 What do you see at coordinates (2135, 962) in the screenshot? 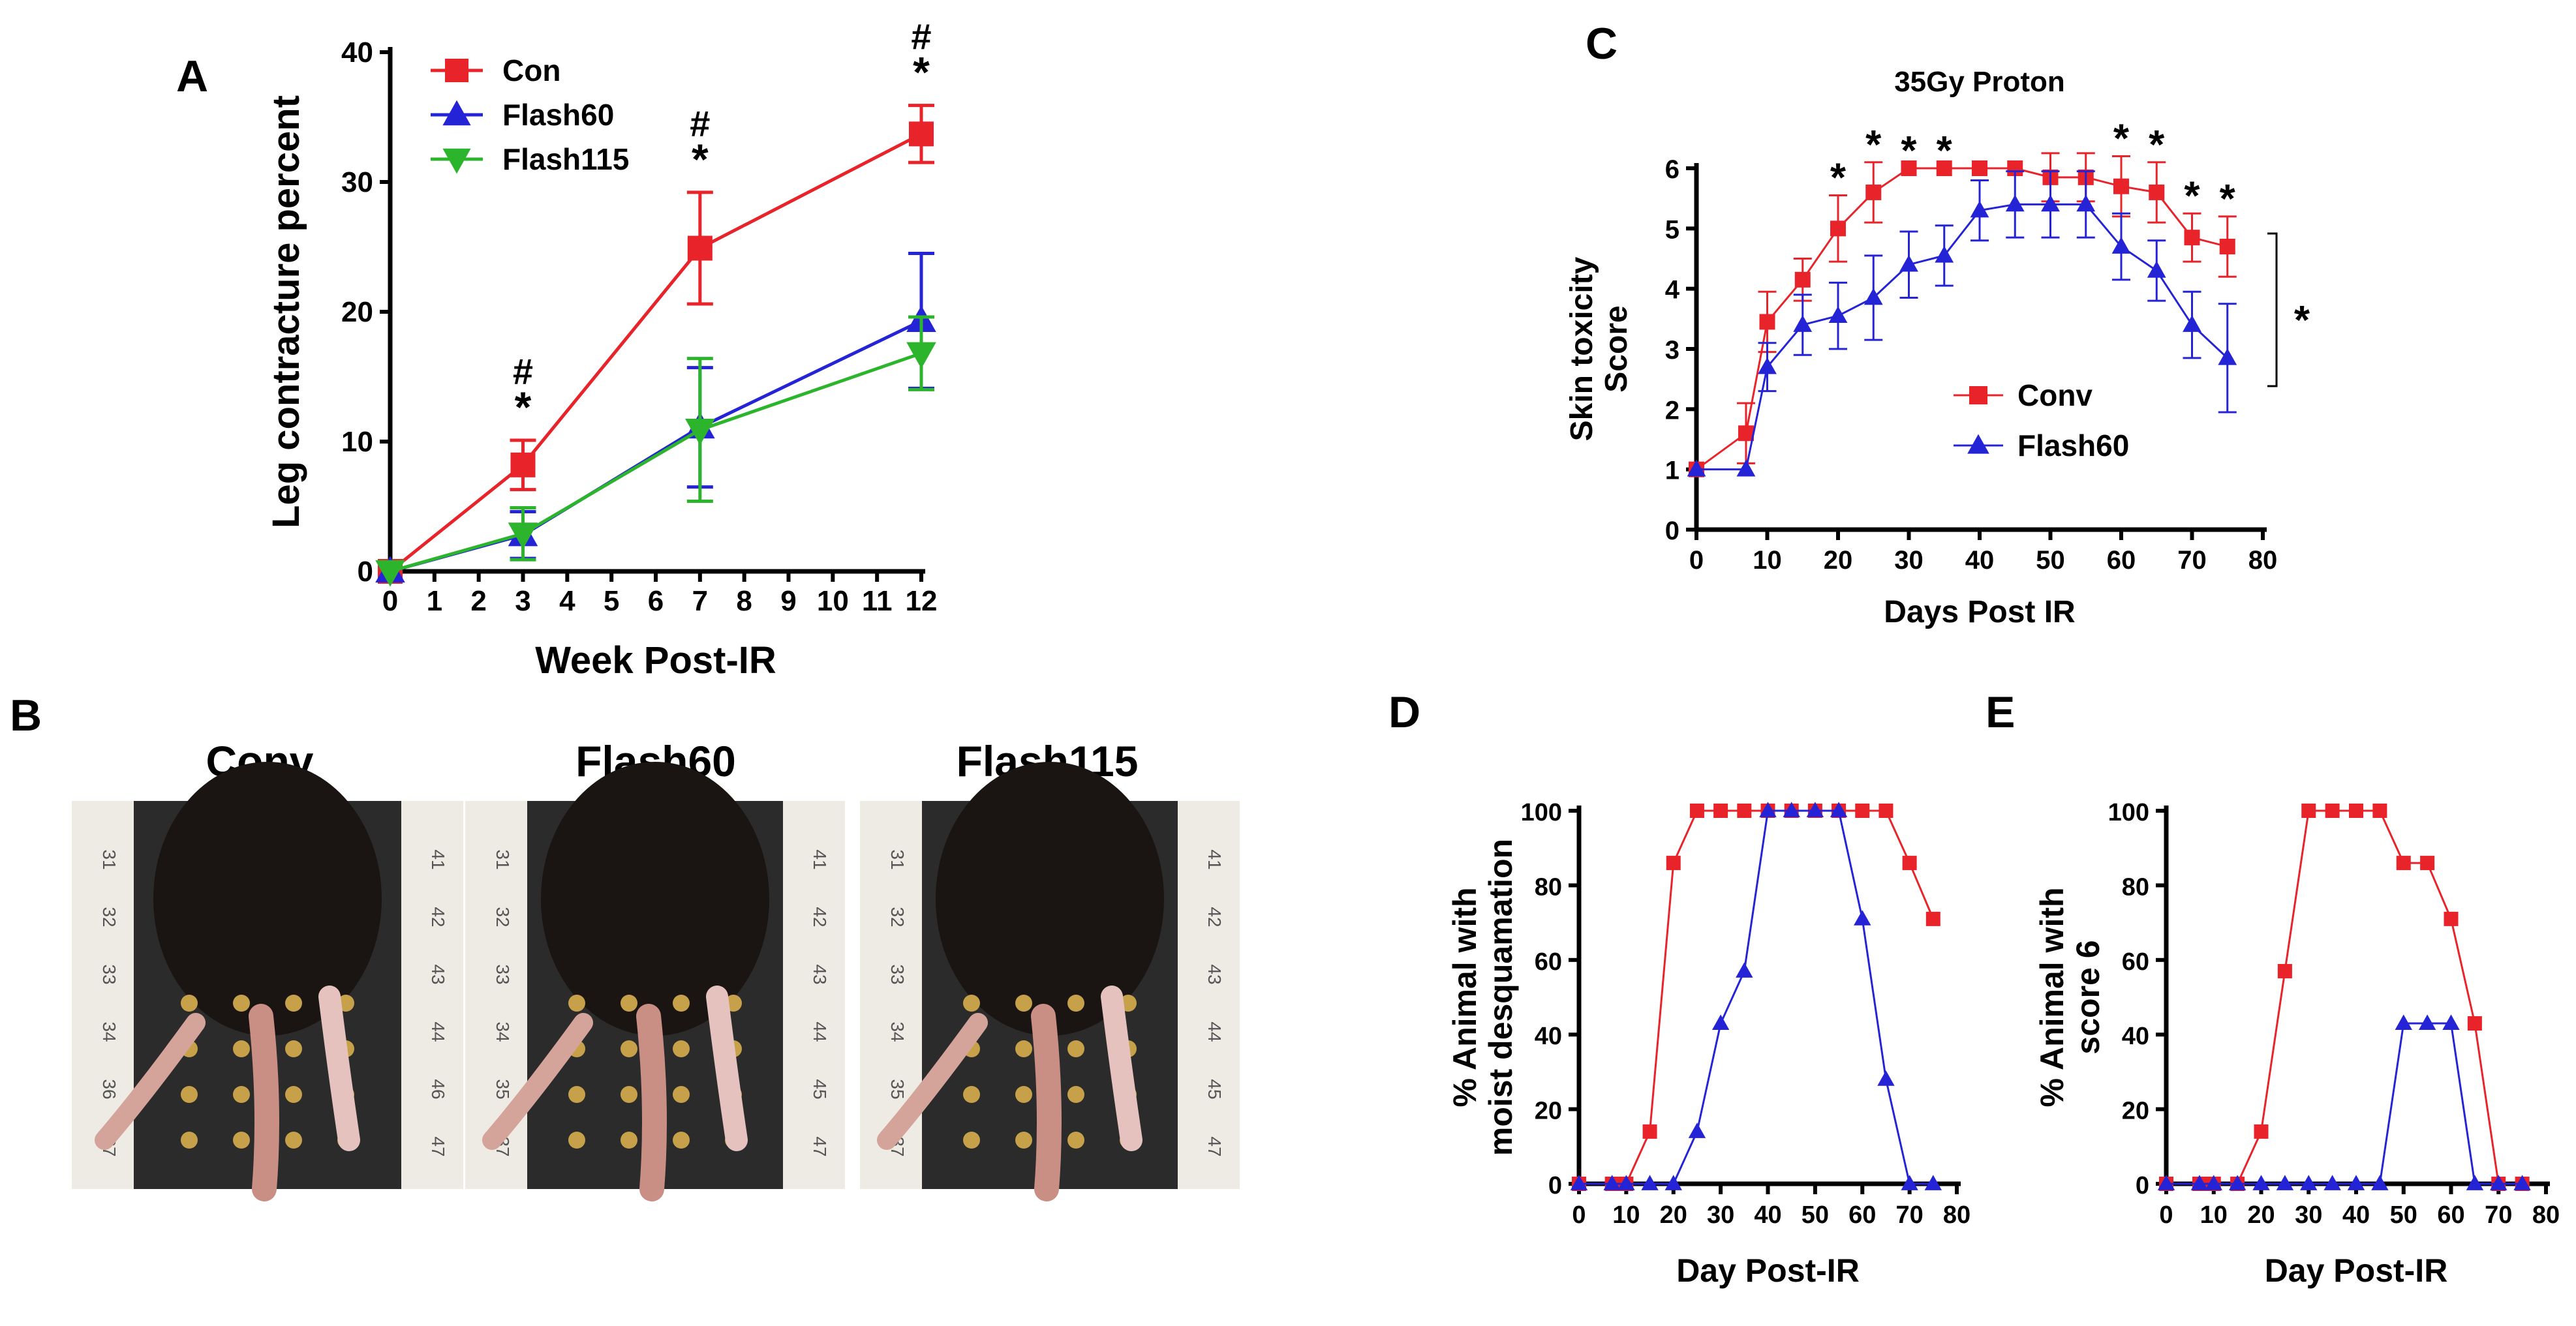
I see `y-tick-label: 60` at bounding box center [2135, 962].